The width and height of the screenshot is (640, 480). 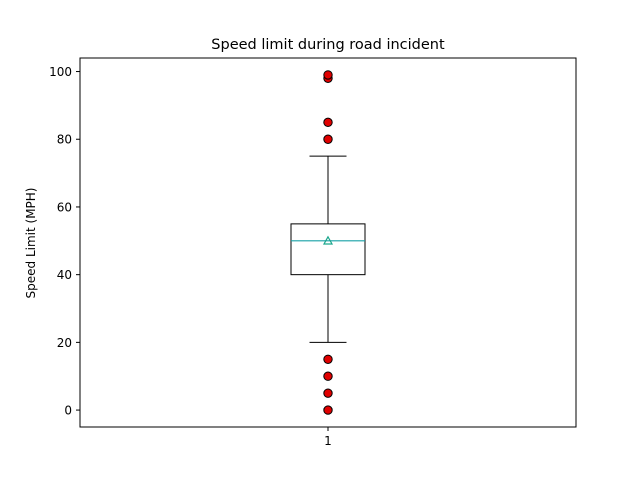 What do you see at coordinates (64, 275) in the screenshot?
I see `y-tick-label: 40` at bounding box center [64, 275].